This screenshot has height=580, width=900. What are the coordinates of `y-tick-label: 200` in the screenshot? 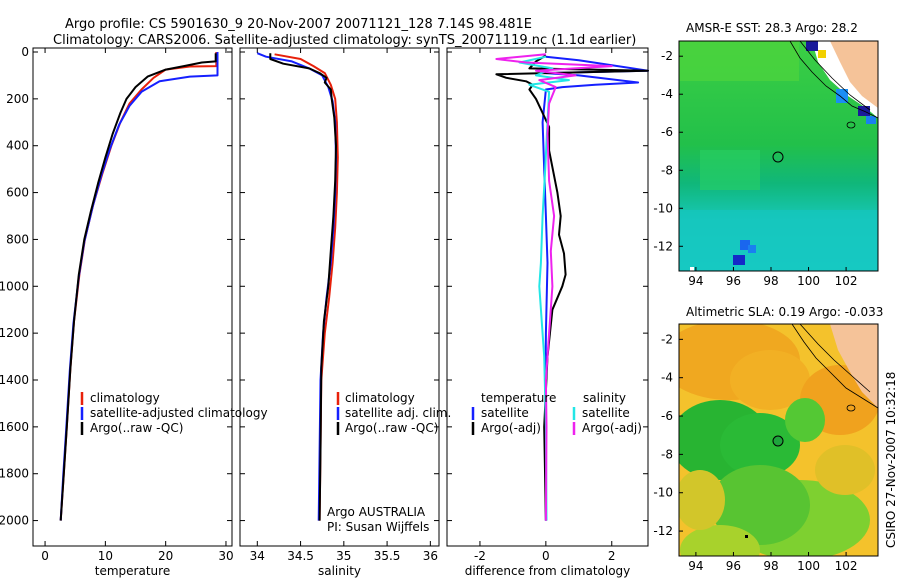 It's located at (17, 99).